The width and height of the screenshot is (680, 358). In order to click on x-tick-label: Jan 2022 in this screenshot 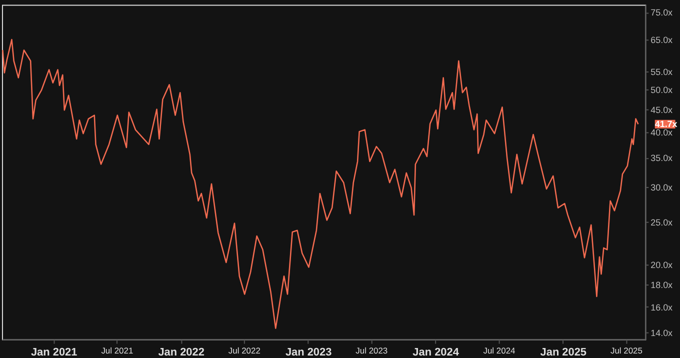, I will do `click(181, 352)`.